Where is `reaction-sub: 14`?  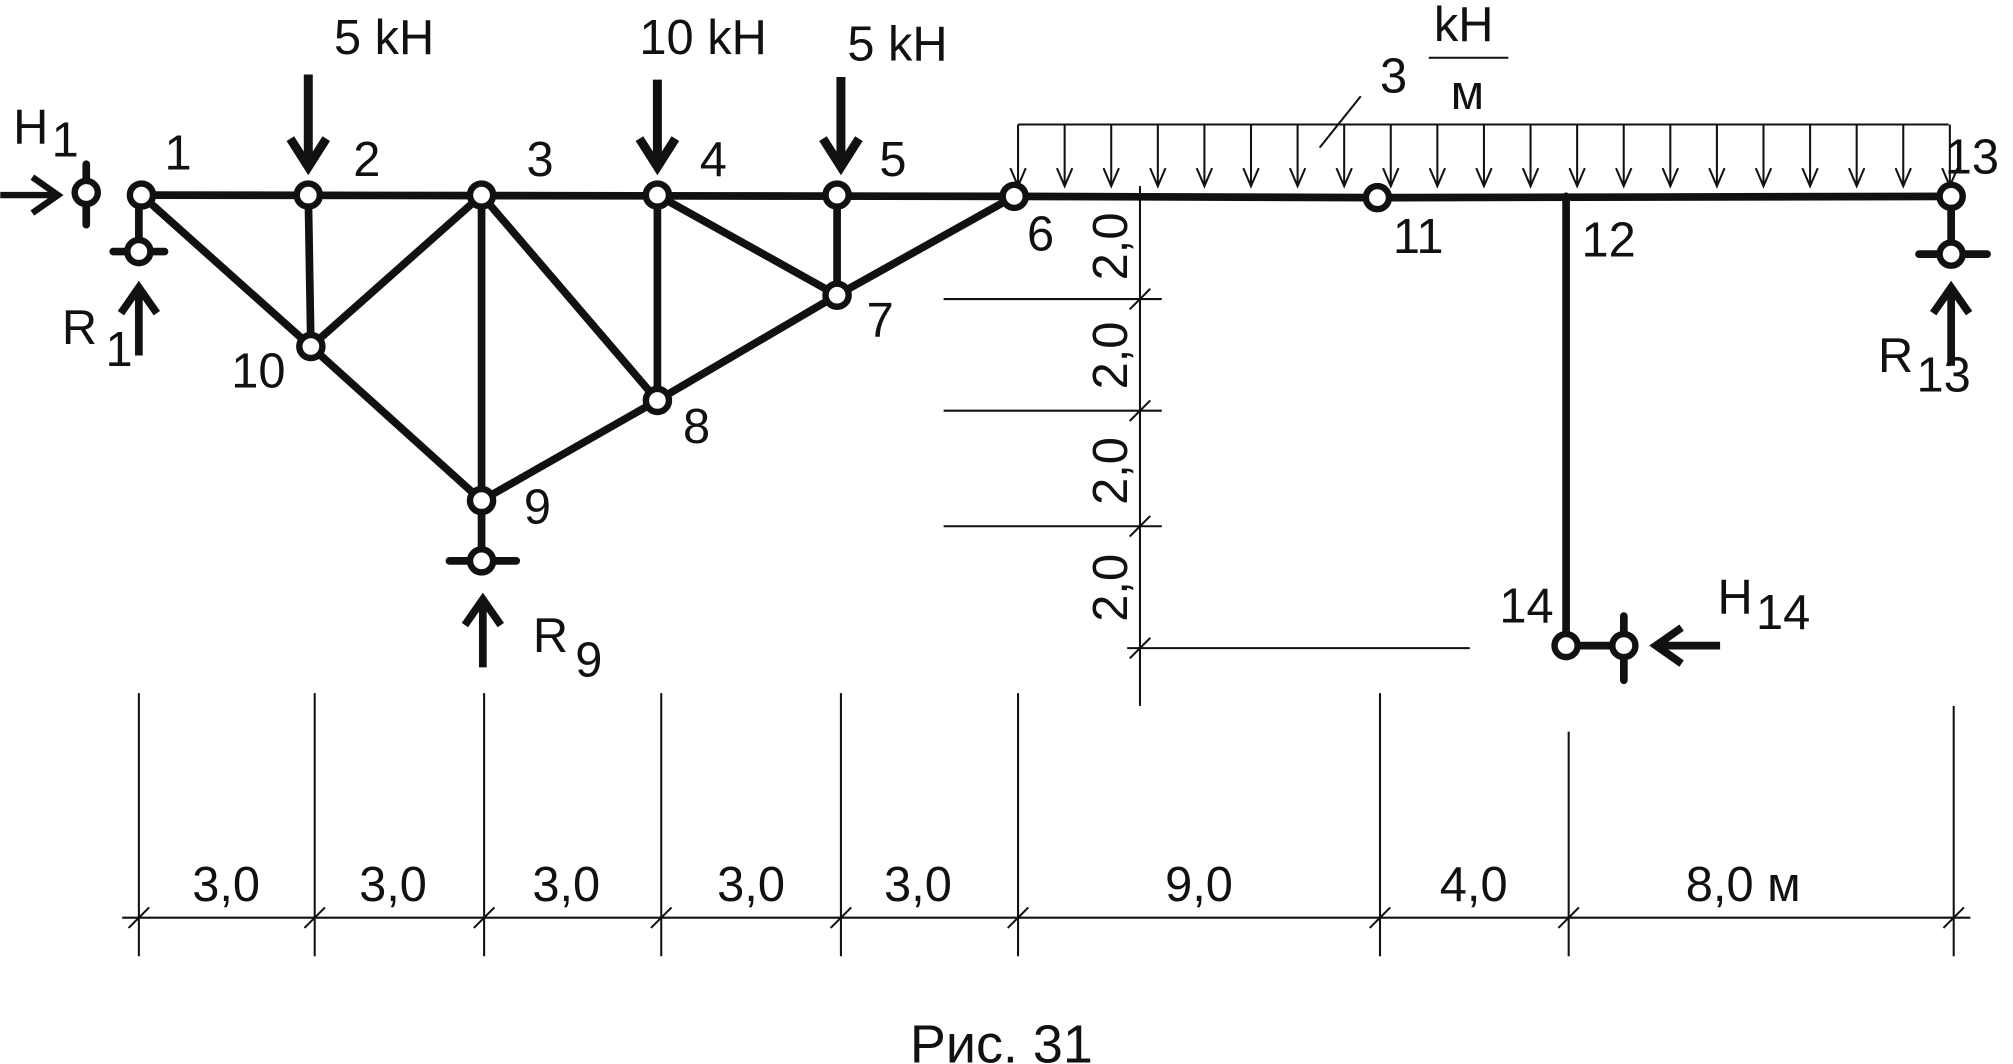 reaction-sub: 14 is located at coordinates (1783, 613).